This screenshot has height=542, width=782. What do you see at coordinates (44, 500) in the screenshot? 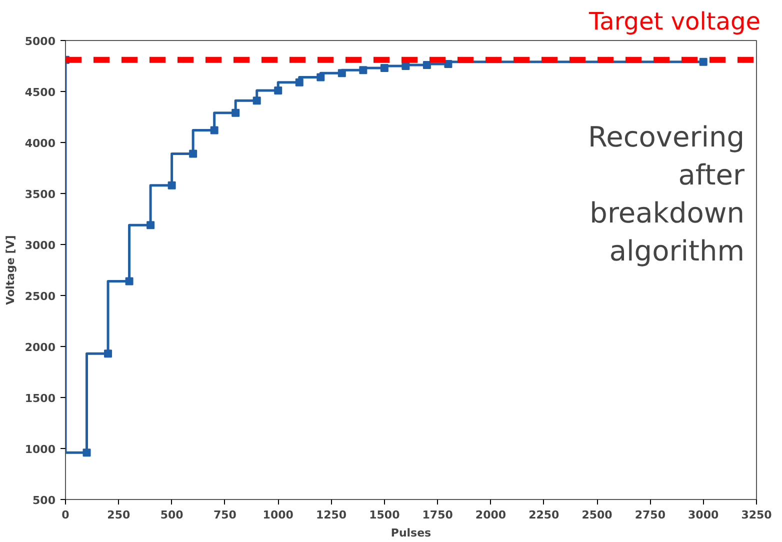
I see `y-tick-label: 500` at bounding box center [44, 500].